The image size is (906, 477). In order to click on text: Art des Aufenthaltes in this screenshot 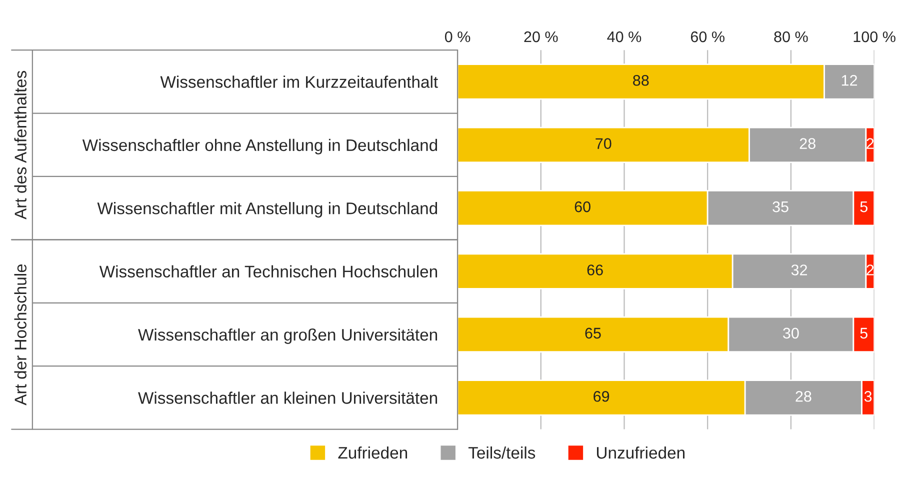, I will do `click(20, 145)`.